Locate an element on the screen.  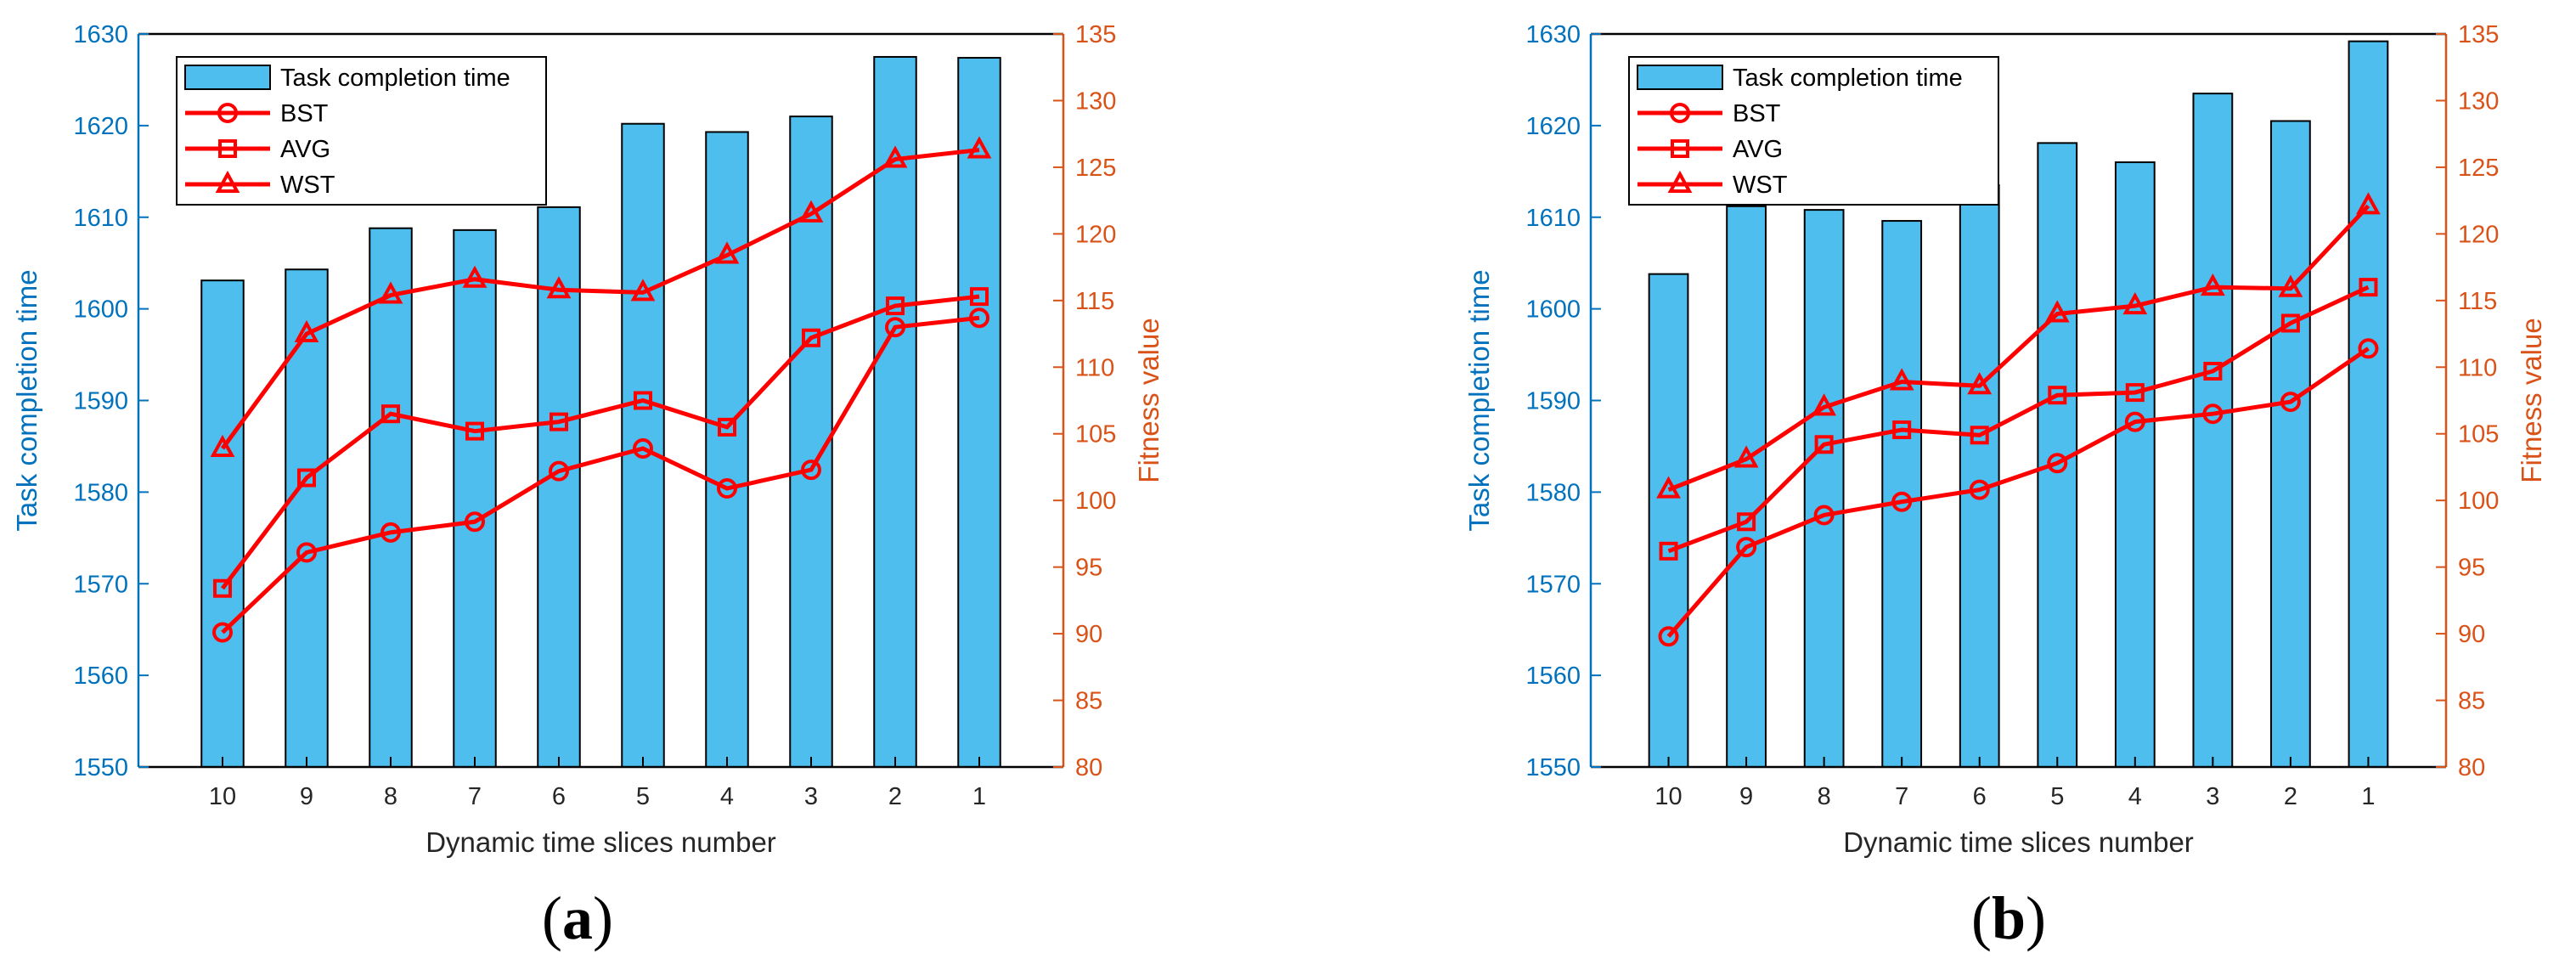
x-axis-title: Dynamic time slices number is located at coordinates (601, 842).